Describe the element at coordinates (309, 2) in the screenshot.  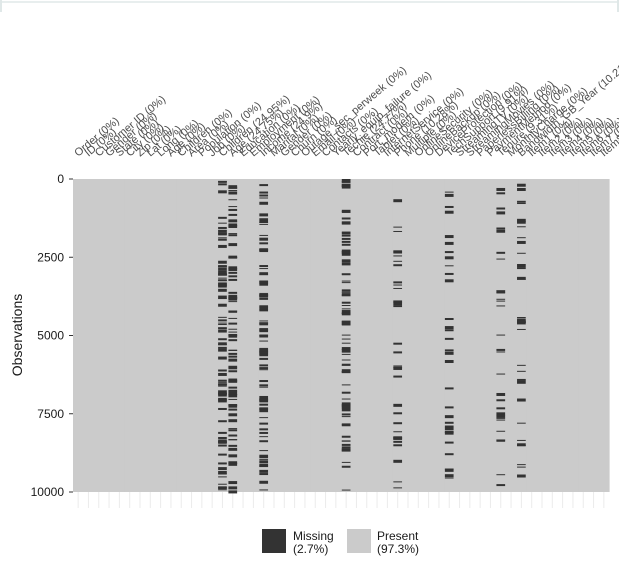
I see `top-border` at that location.